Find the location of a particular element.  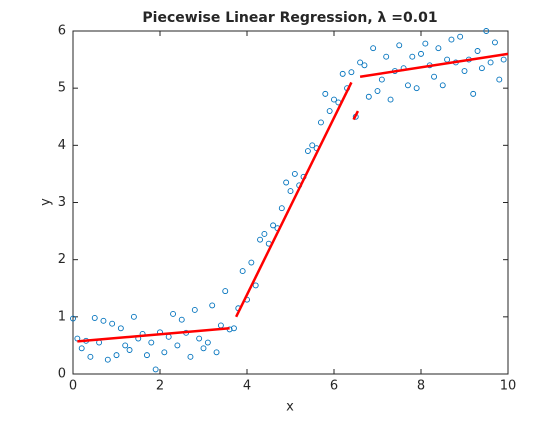

chart-title: Piecewise Linear Regression, λ =0.01 is located at coordinates (289, 18).